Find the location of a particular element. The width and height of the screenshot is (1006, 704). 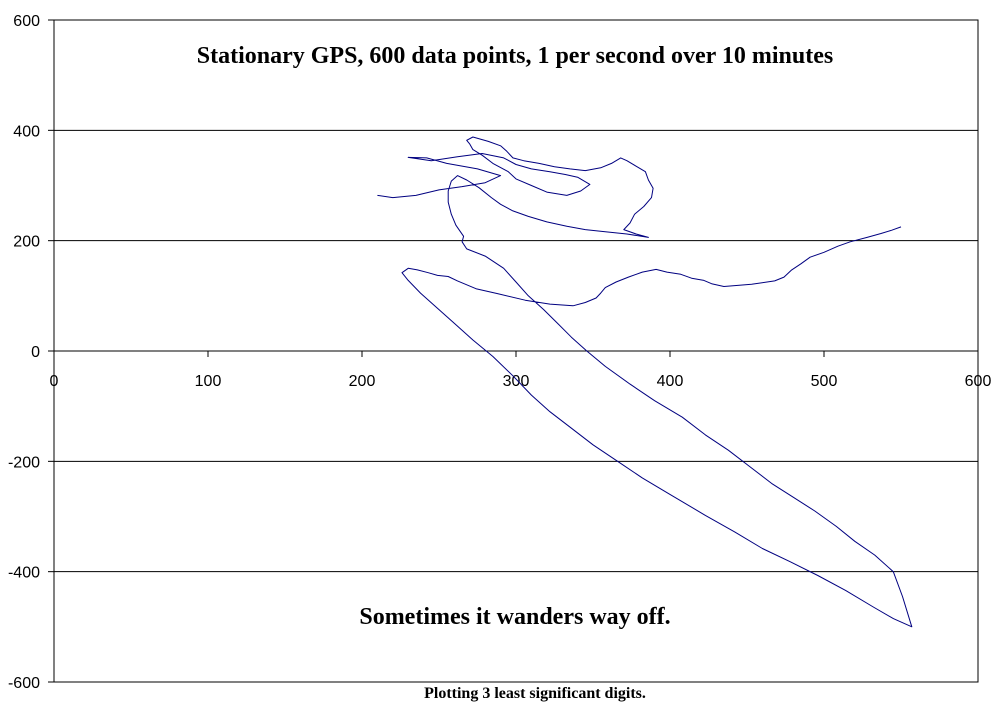

x-tick-label: 400 is located at coordinates (670, 381).